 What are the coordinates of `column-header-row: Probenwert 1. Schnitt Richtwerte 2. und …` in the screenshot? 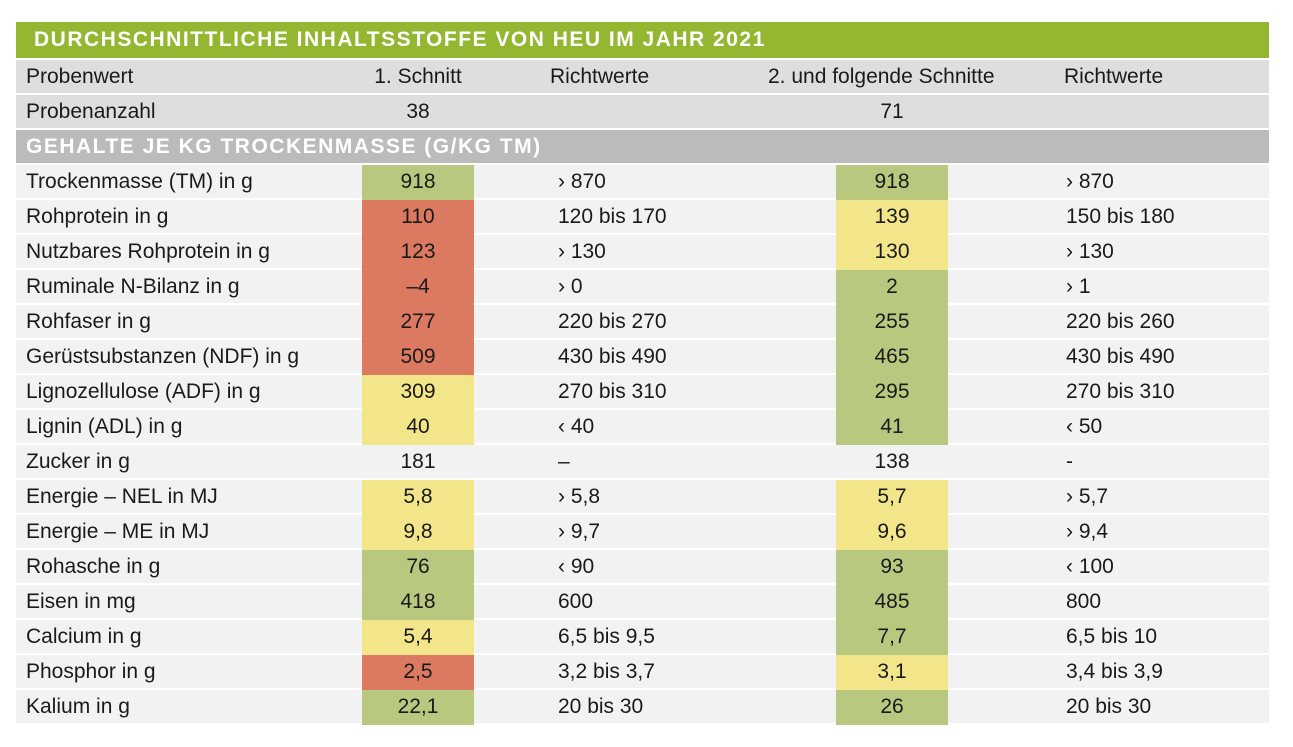 It's located at (642, 76).